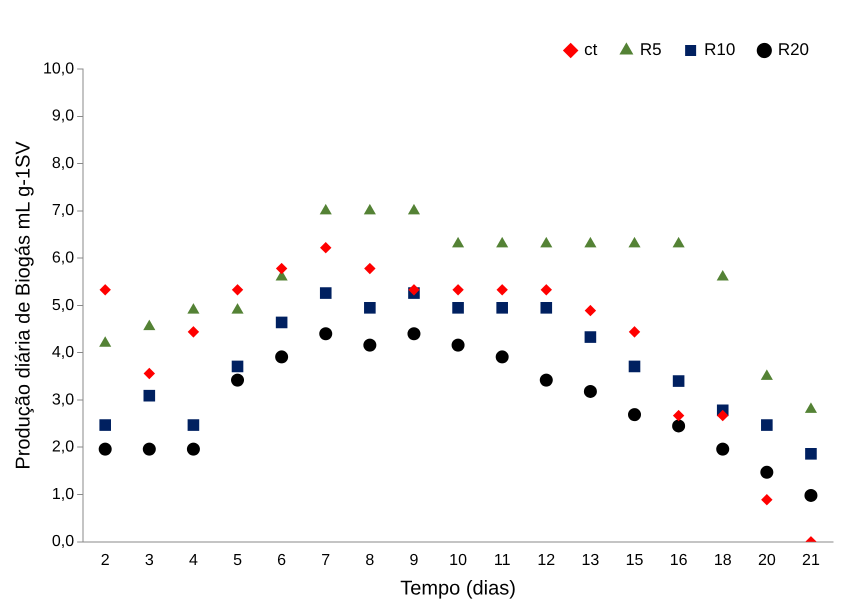 The height and width of the screenshot is (613, 851). Describe the element at coordinates (23, 305) in the screenshot. I see `y-axis-title: Produção diária de Biogás mL g-1SV` at that location.